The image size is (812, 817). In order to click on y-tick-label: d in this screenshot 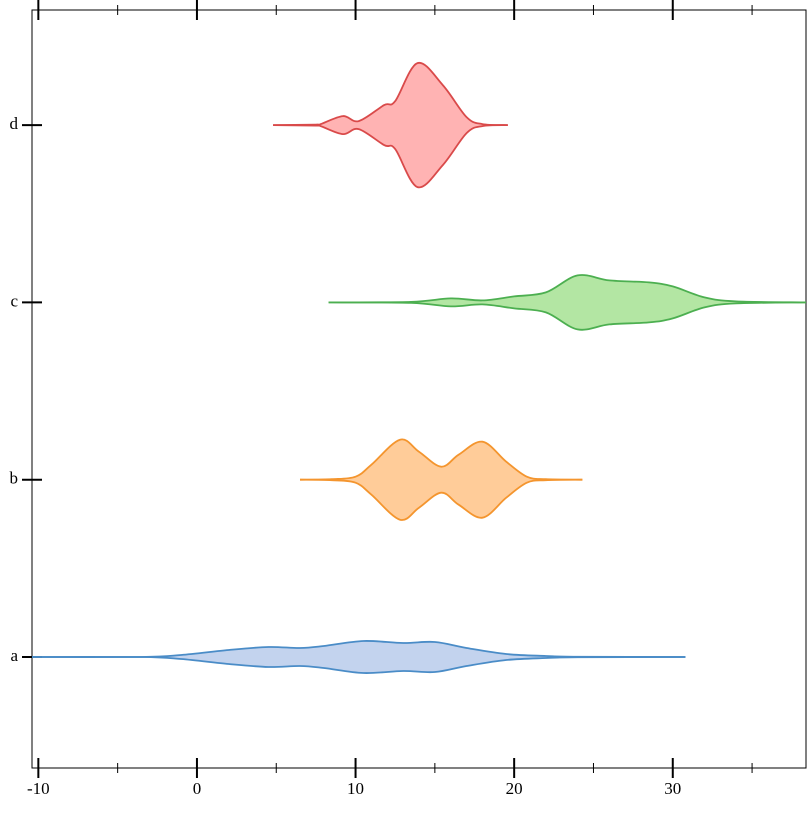, I will do `click(14, 123)`.